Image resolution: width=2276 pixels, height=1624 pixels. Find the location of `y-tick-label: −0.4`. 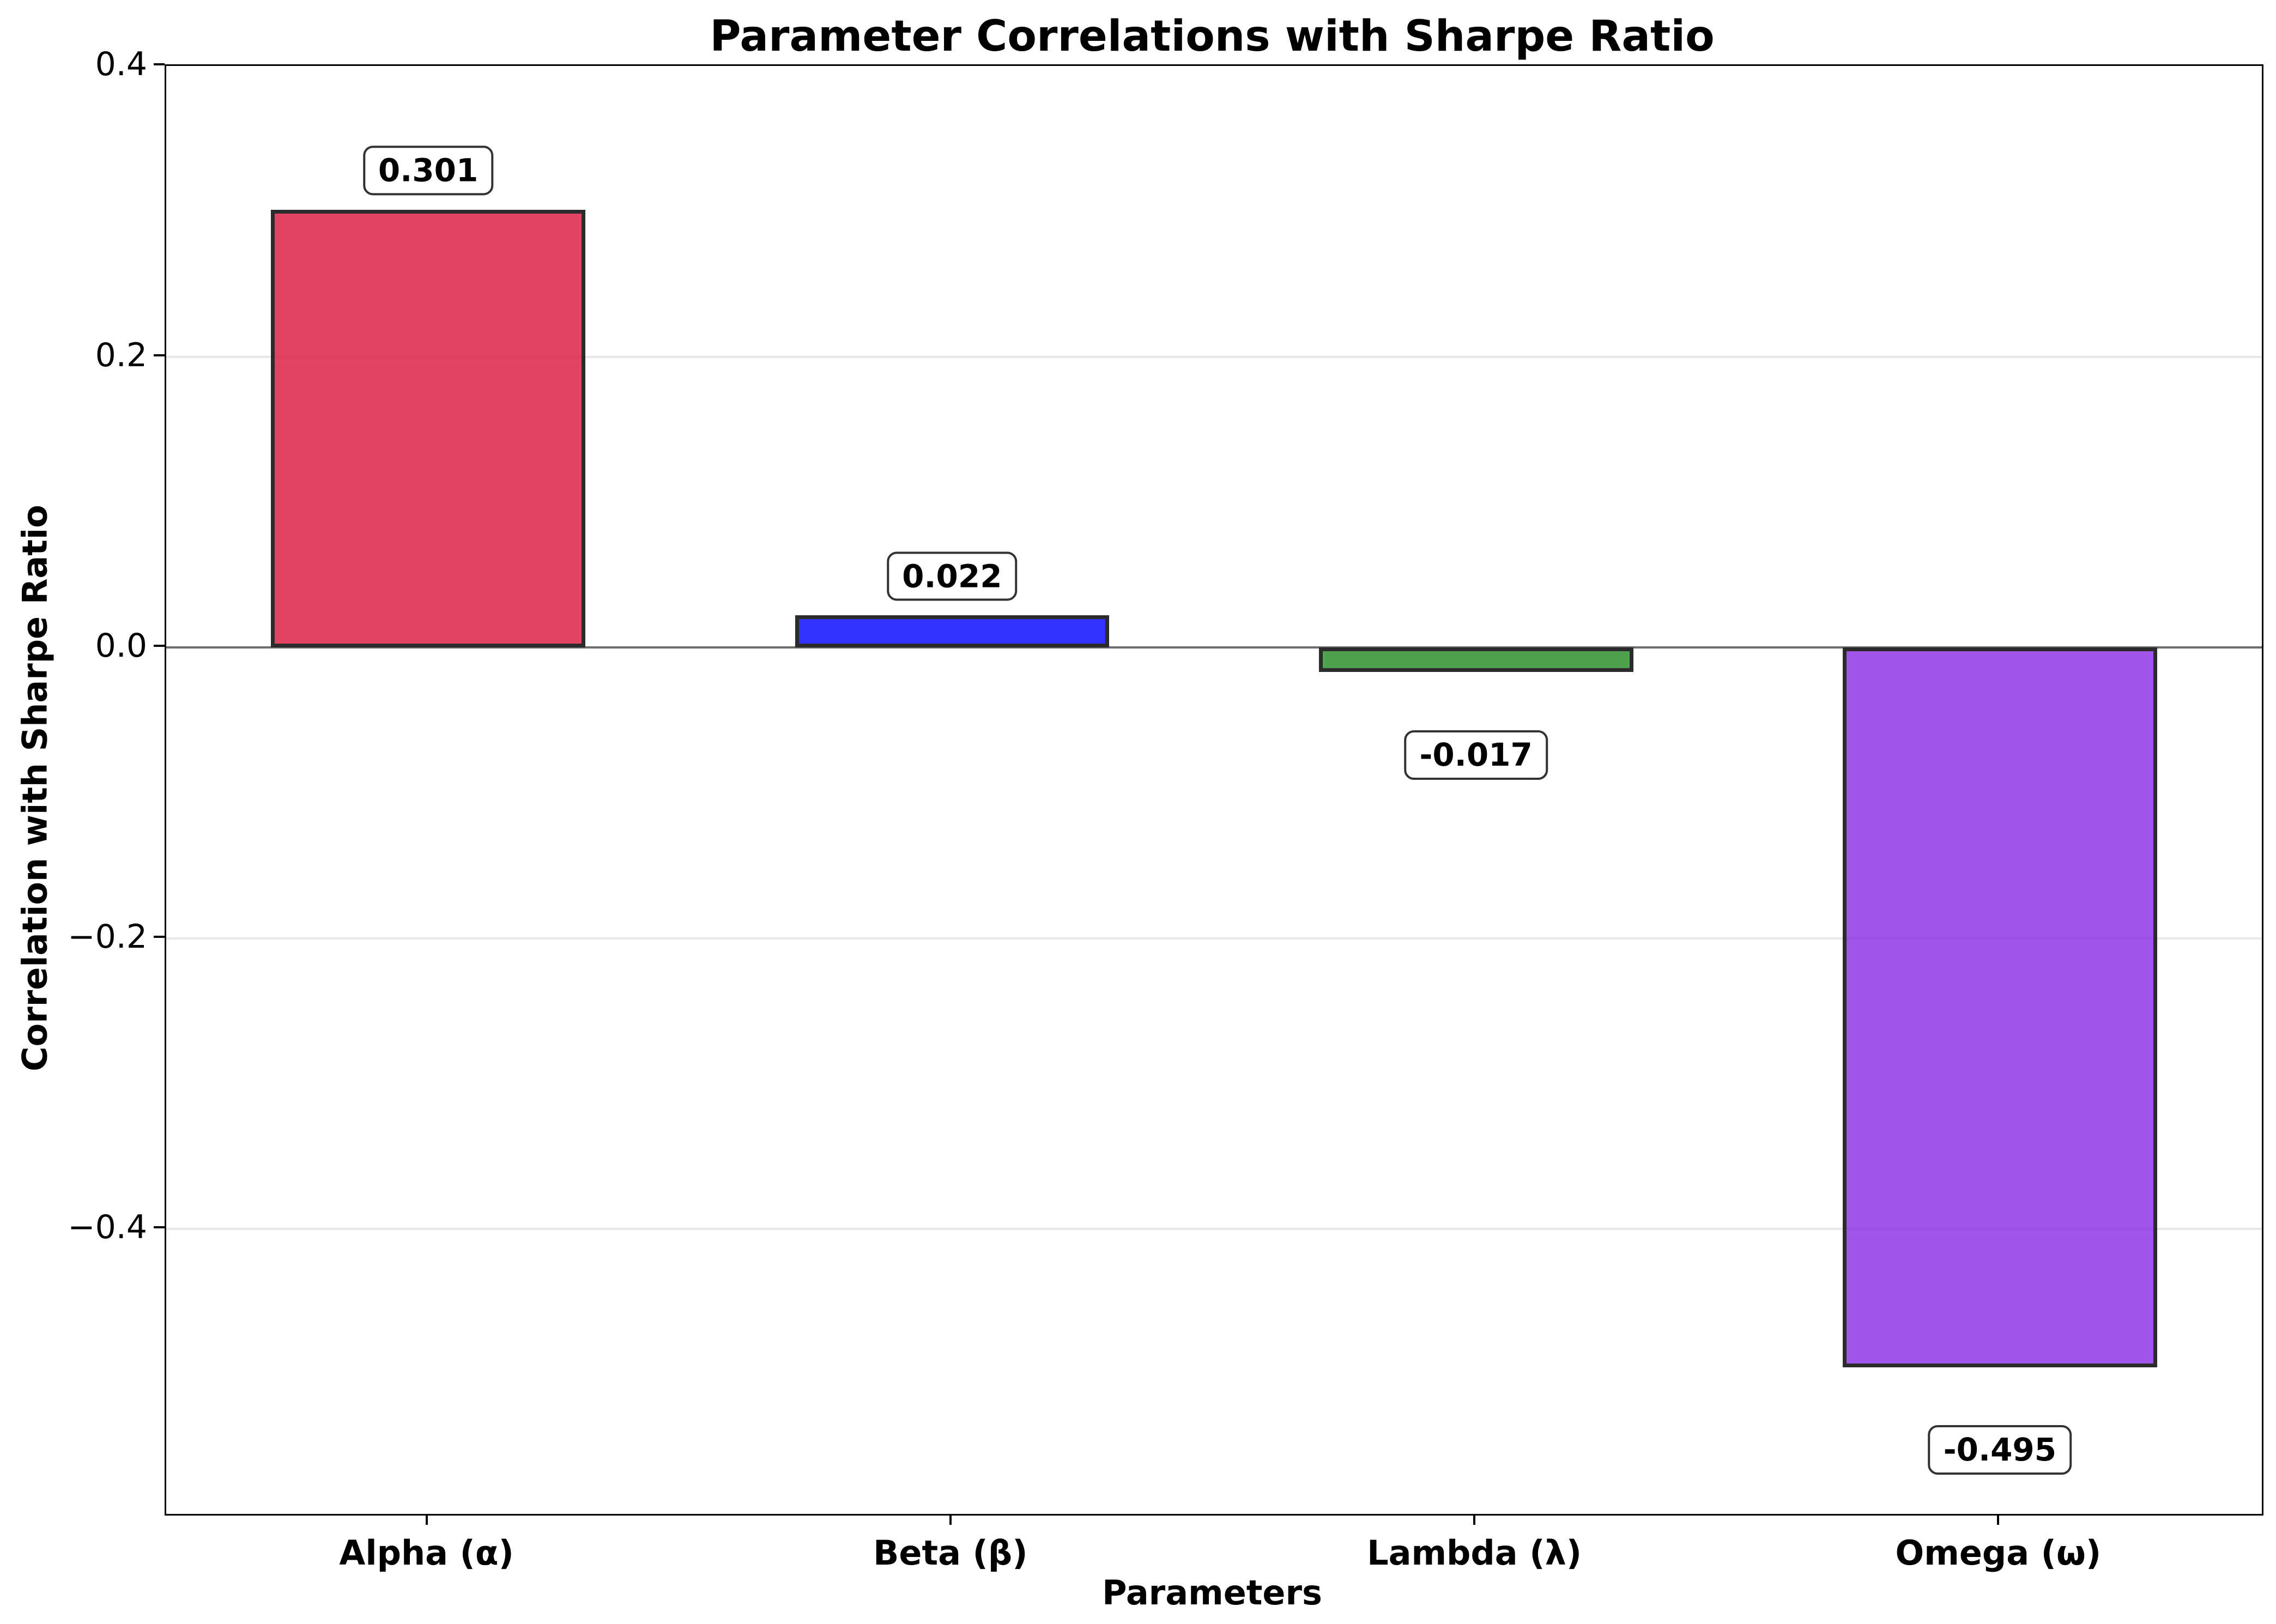

y-tick-label: −0.4 is located at coordinates (108, 1227).